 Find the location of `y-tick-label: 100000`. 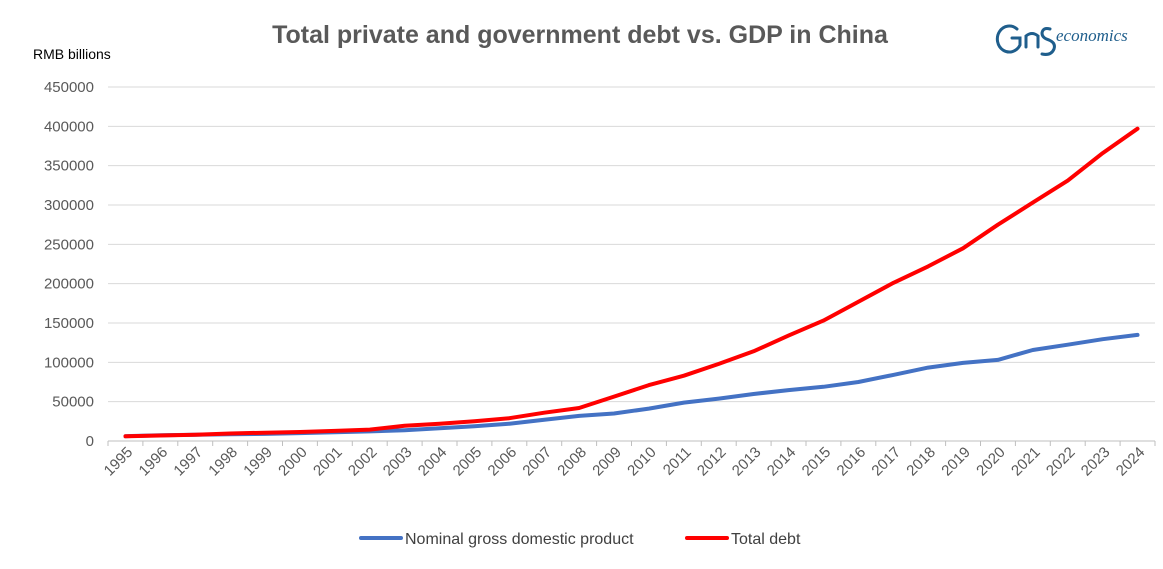

y-tick-label: 100000 is located at coordinates (69, 362).